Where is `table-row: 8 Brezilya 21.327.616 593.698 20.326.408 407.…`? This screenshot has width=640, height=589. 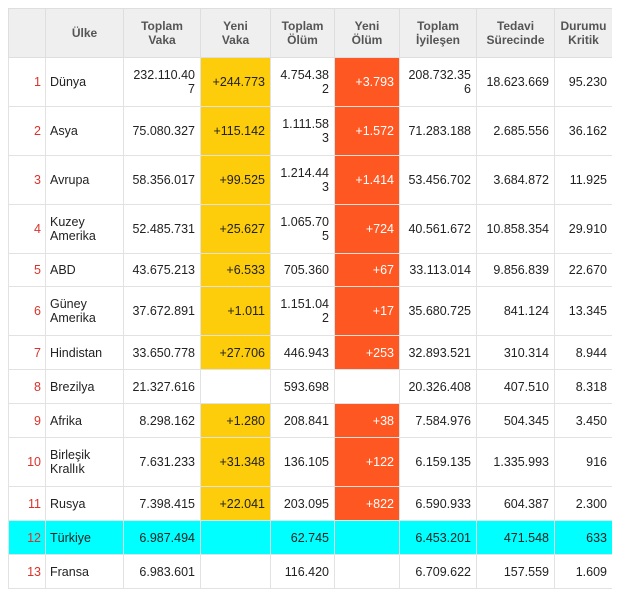 table-row: 8 Brezilya 21.327.616 593.698 20.326.408 407.… is located at coordinates (310, 386).